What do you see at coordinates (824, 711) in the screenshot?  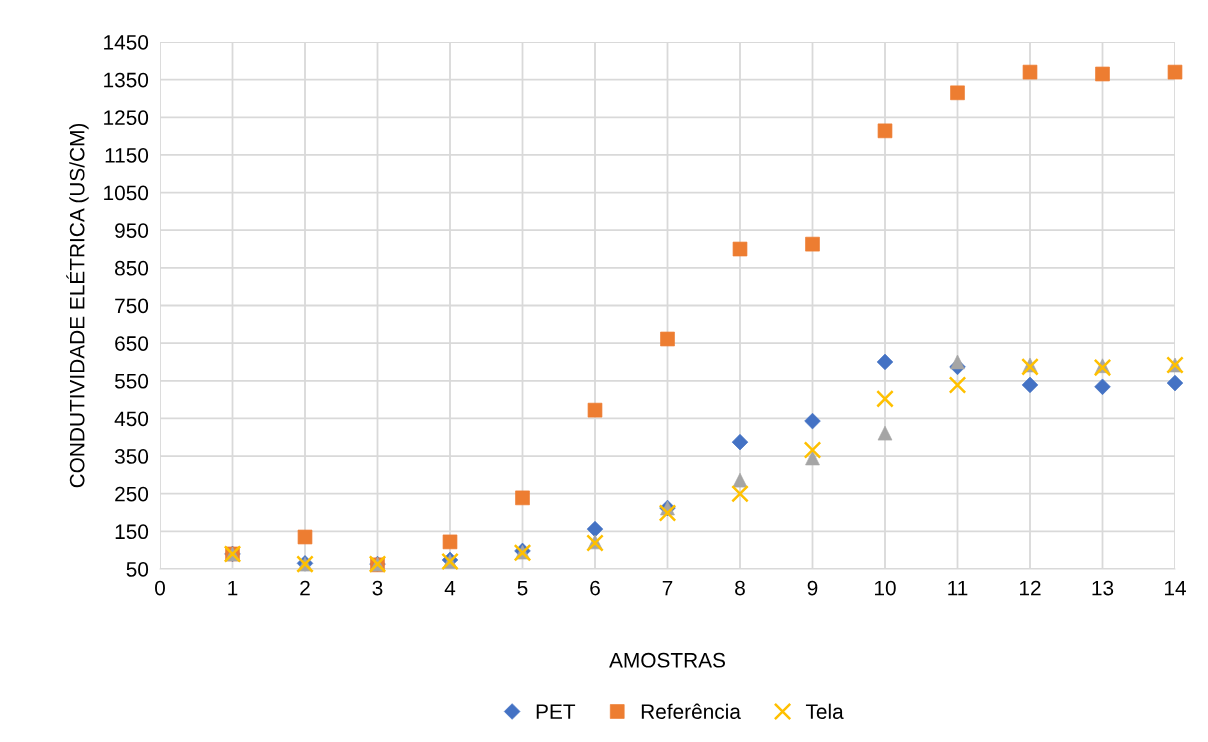 I see `legend-label: Tela` at bounding box center [824, 711].